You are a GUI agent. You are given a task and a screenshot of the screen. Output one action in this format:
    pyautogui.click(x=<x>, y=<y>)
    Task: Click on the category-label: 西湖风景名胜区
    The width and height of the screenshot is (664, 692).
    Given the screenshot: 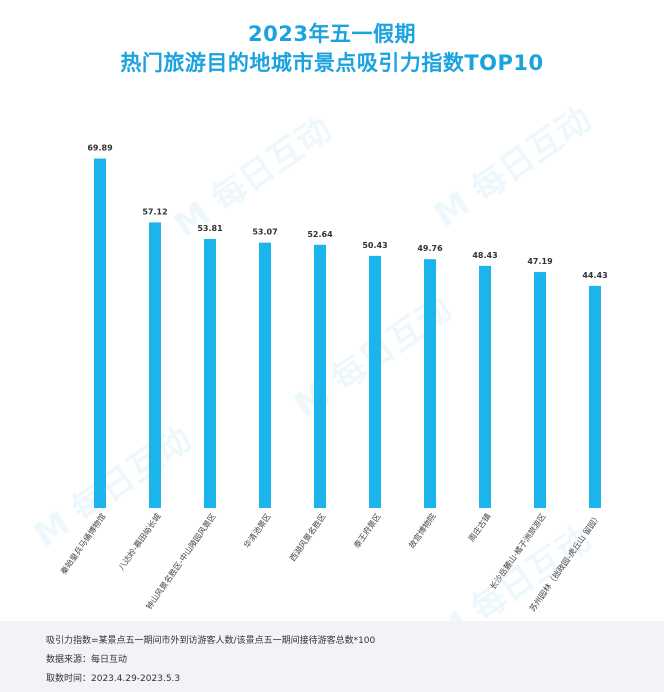 What is the action you would take?
    pyautogui.click(x=307, y=537)
    